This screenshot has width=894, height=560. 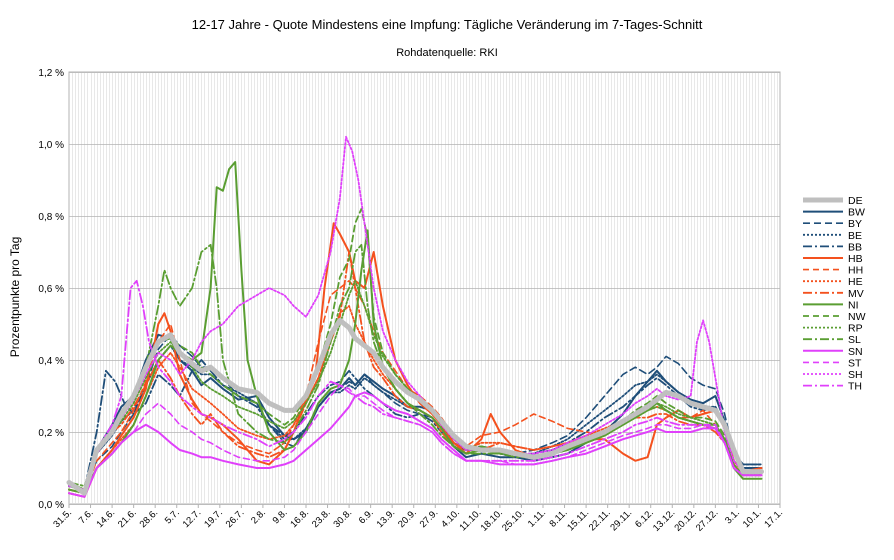 What do you see at coordinates (51, 73) in the screenshot?
I see `y-tick-label: 1,2 %` at bounding box center [51, 73].